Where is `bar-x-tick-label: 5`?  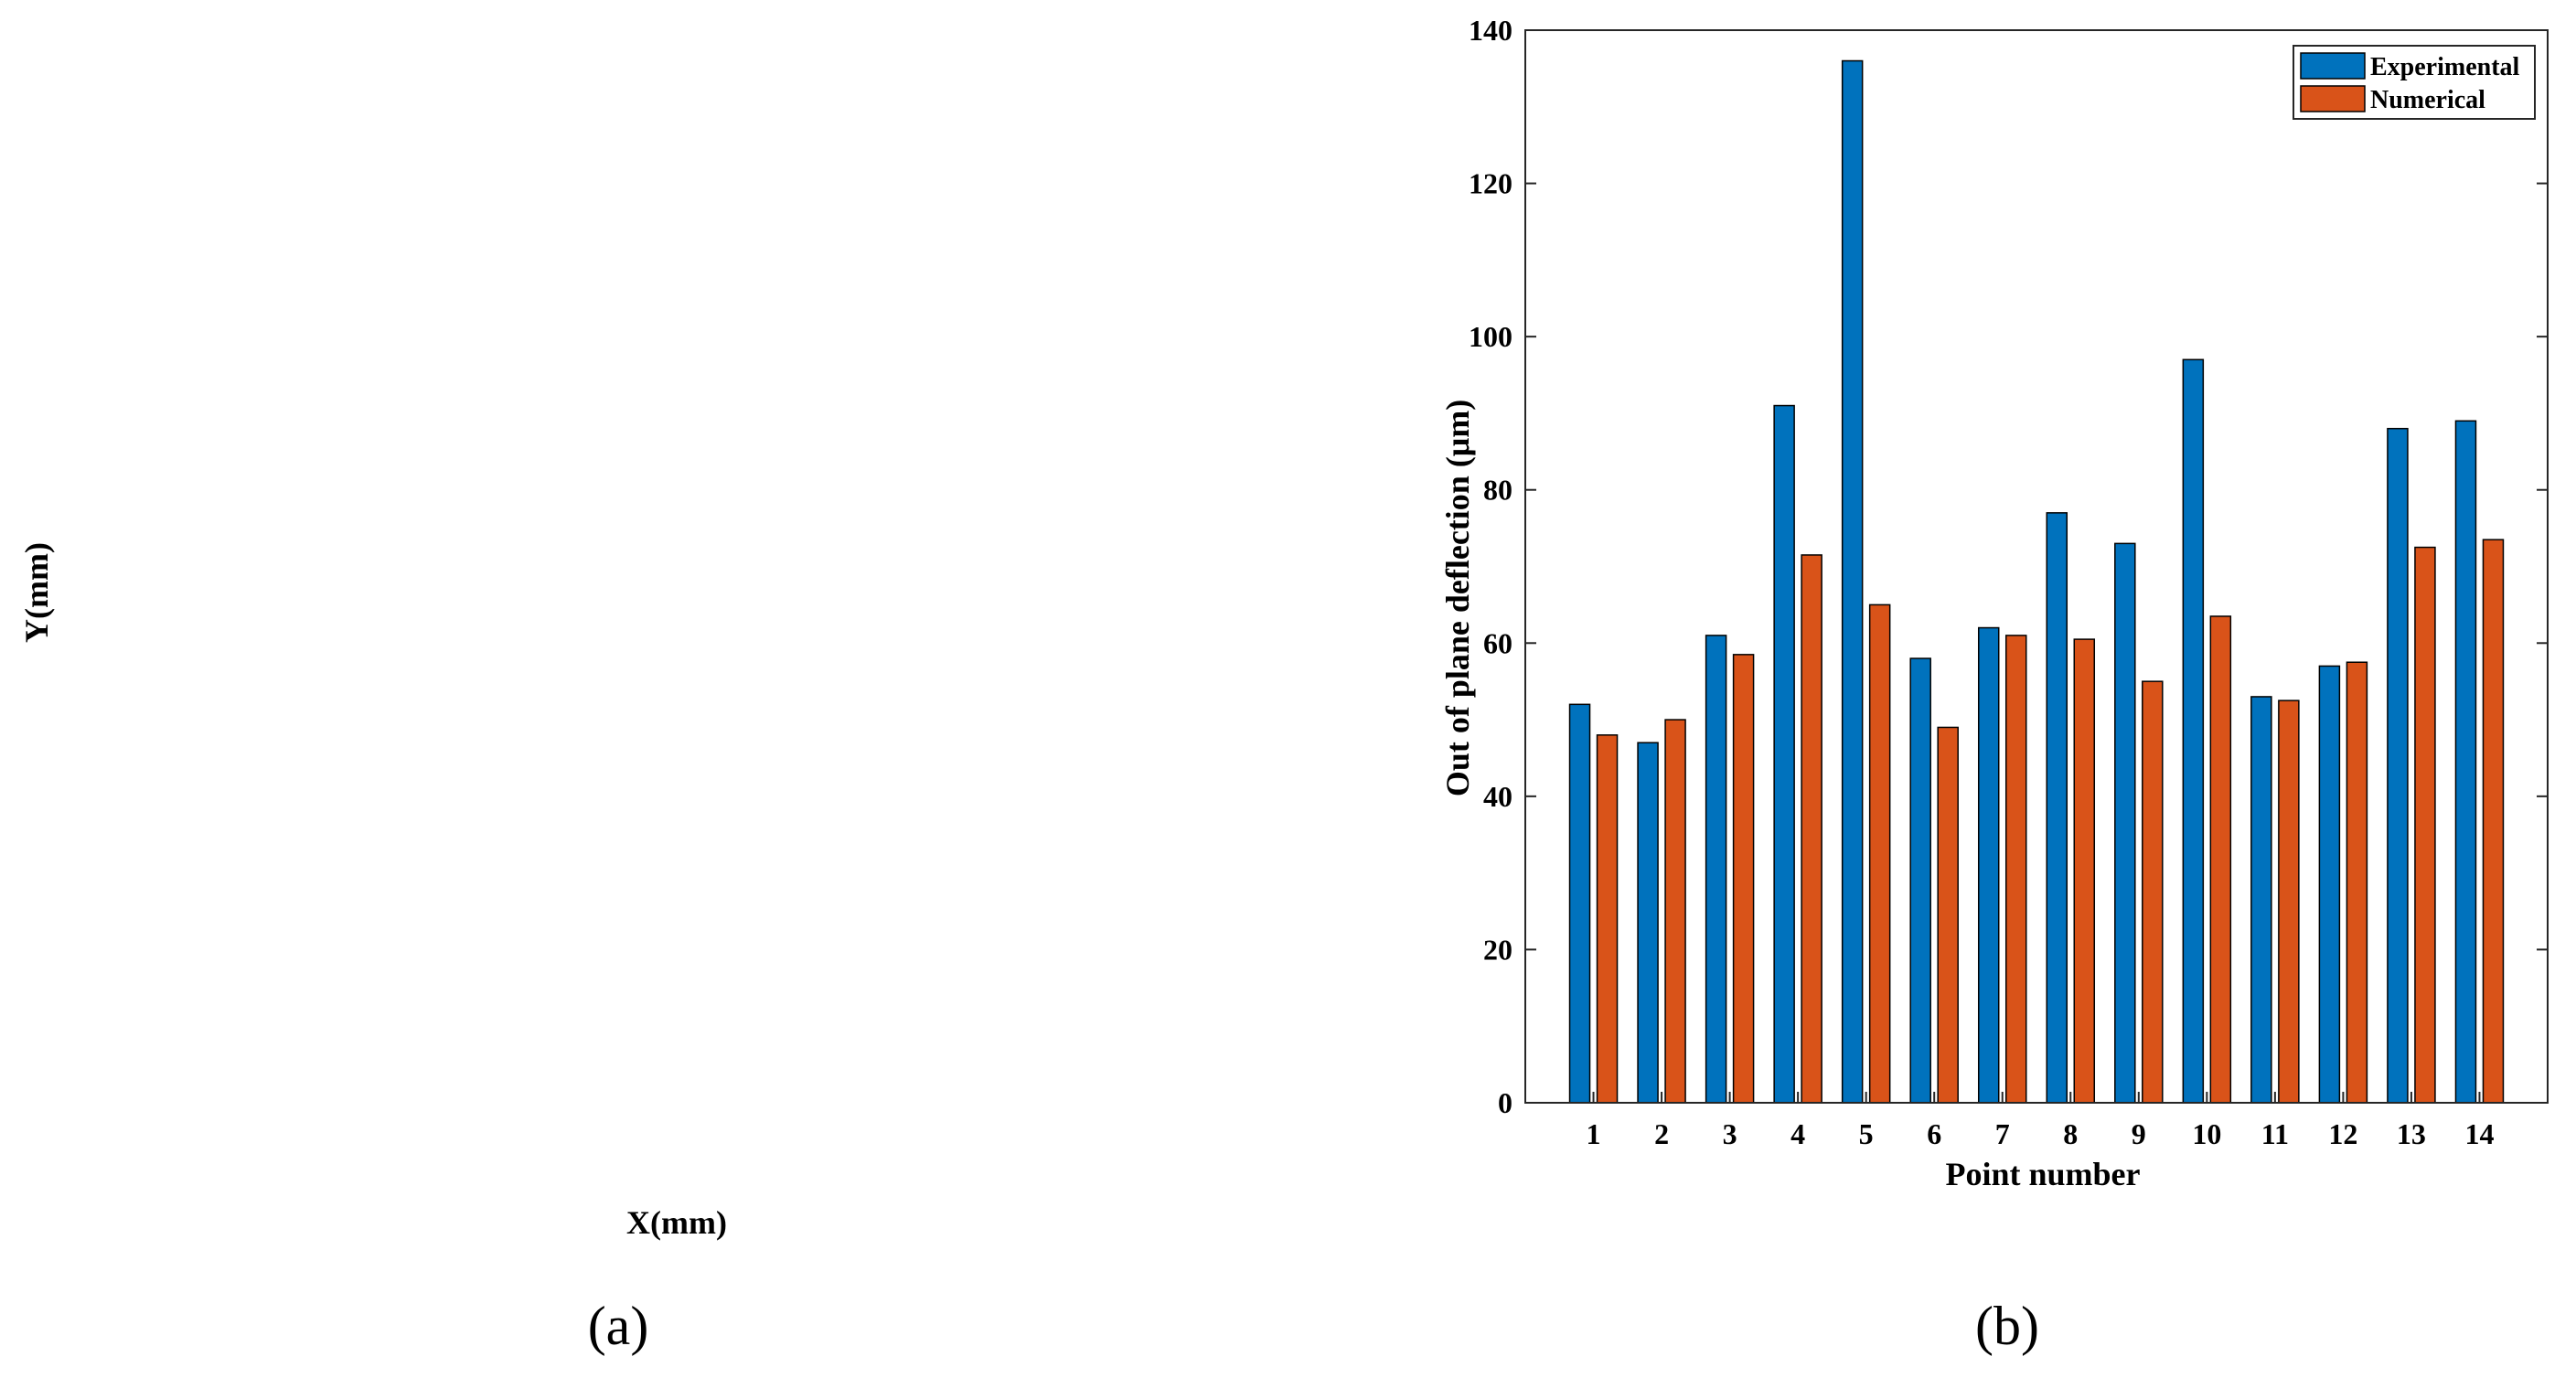
bar-x-tick-label: 5 is located at coordinates (1866, 1134).